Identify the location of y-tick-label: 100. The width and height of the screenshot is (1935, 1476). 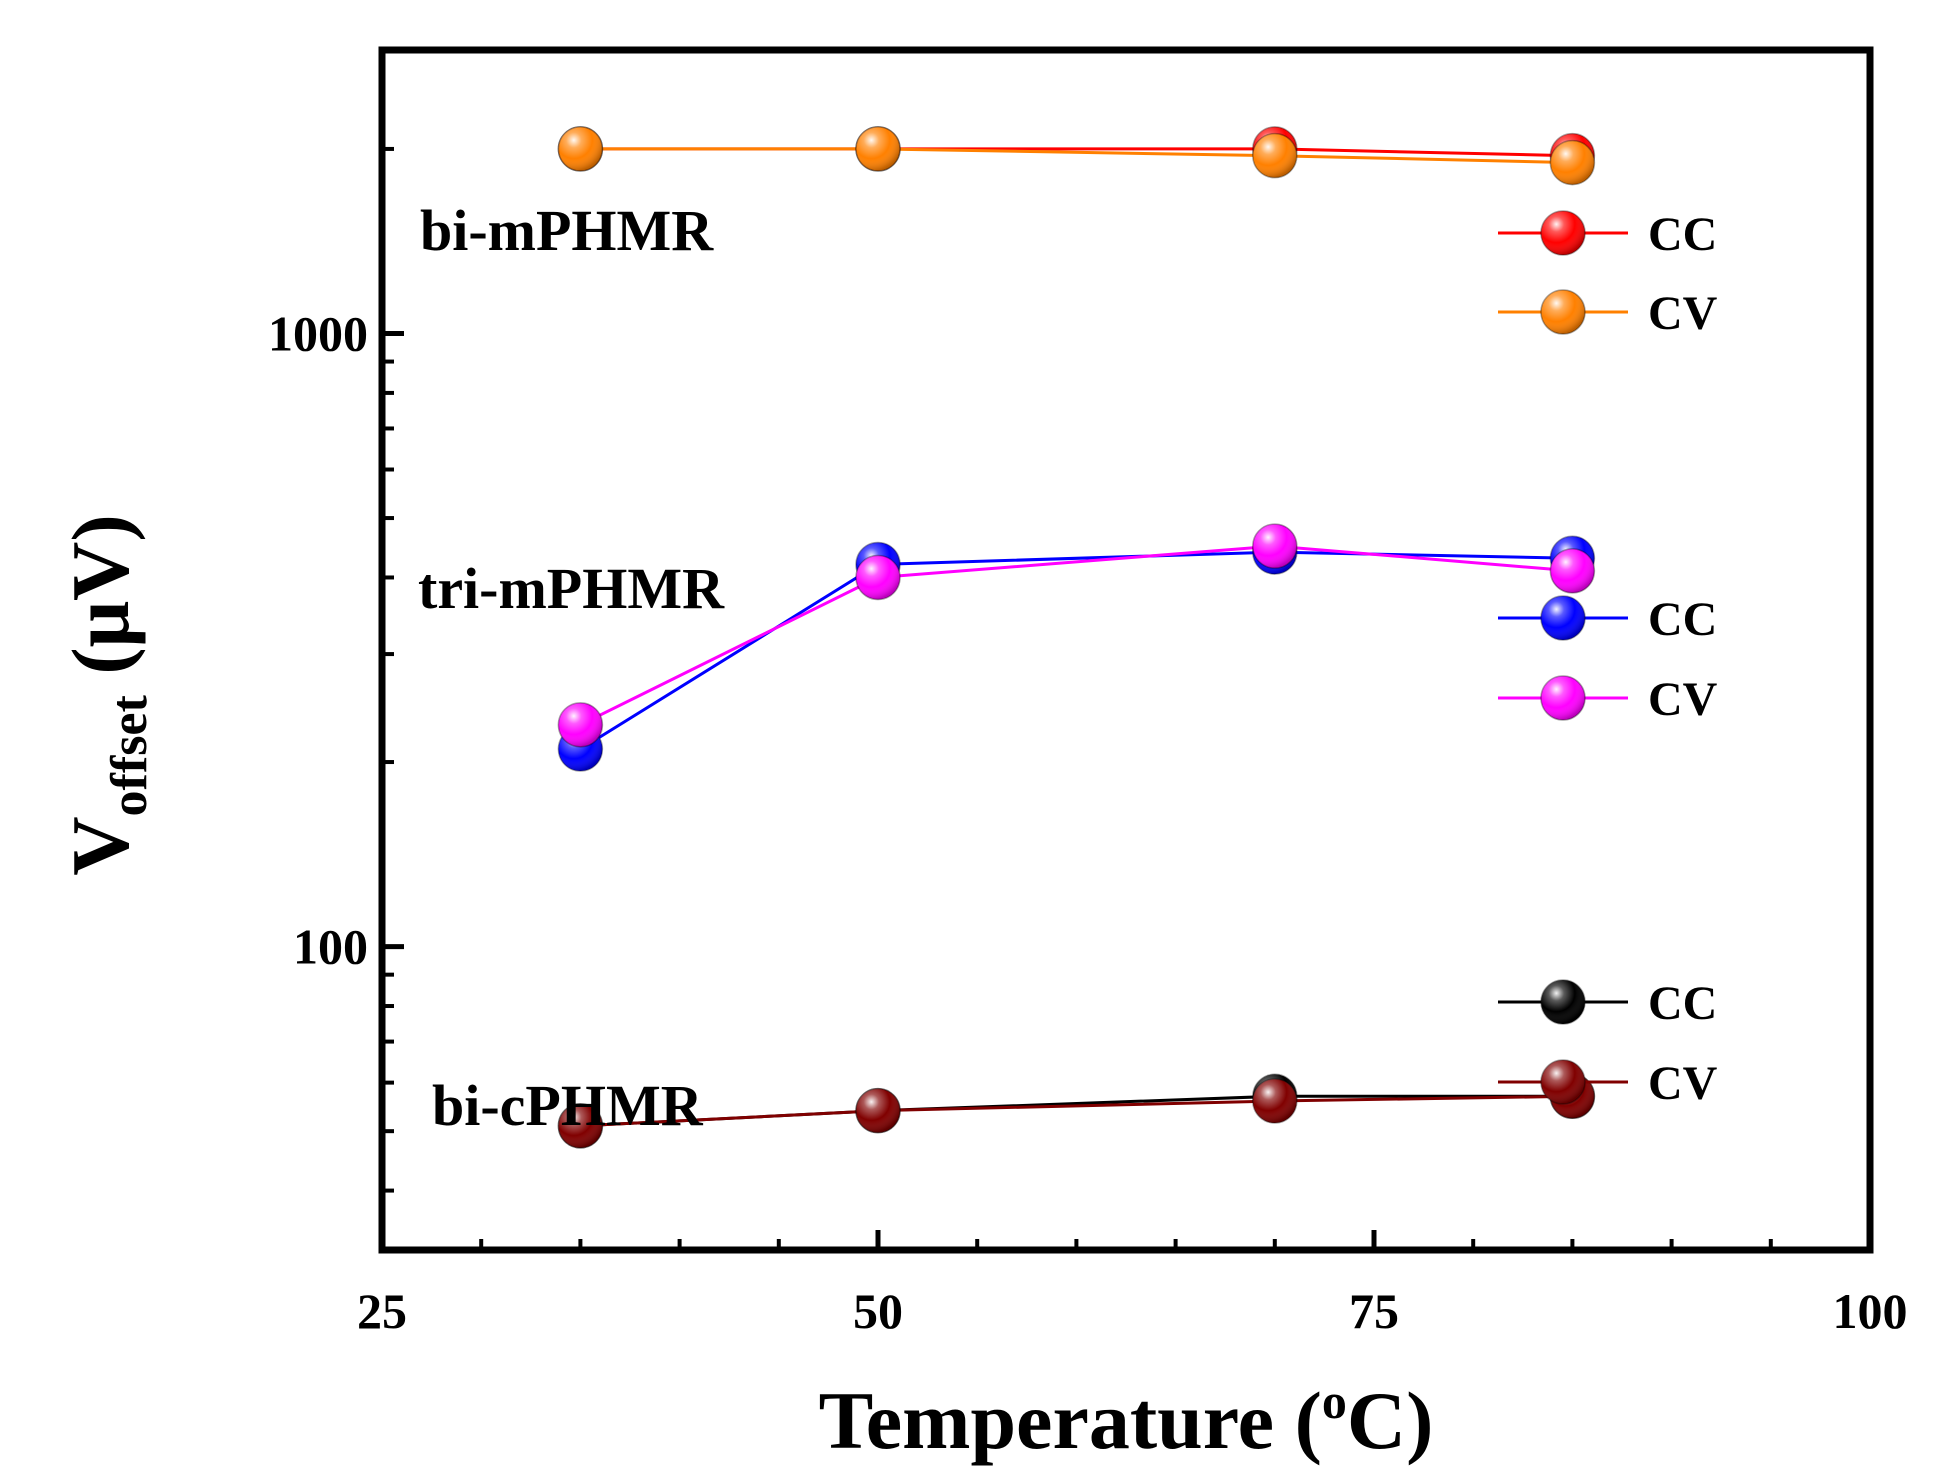
(330, 947).